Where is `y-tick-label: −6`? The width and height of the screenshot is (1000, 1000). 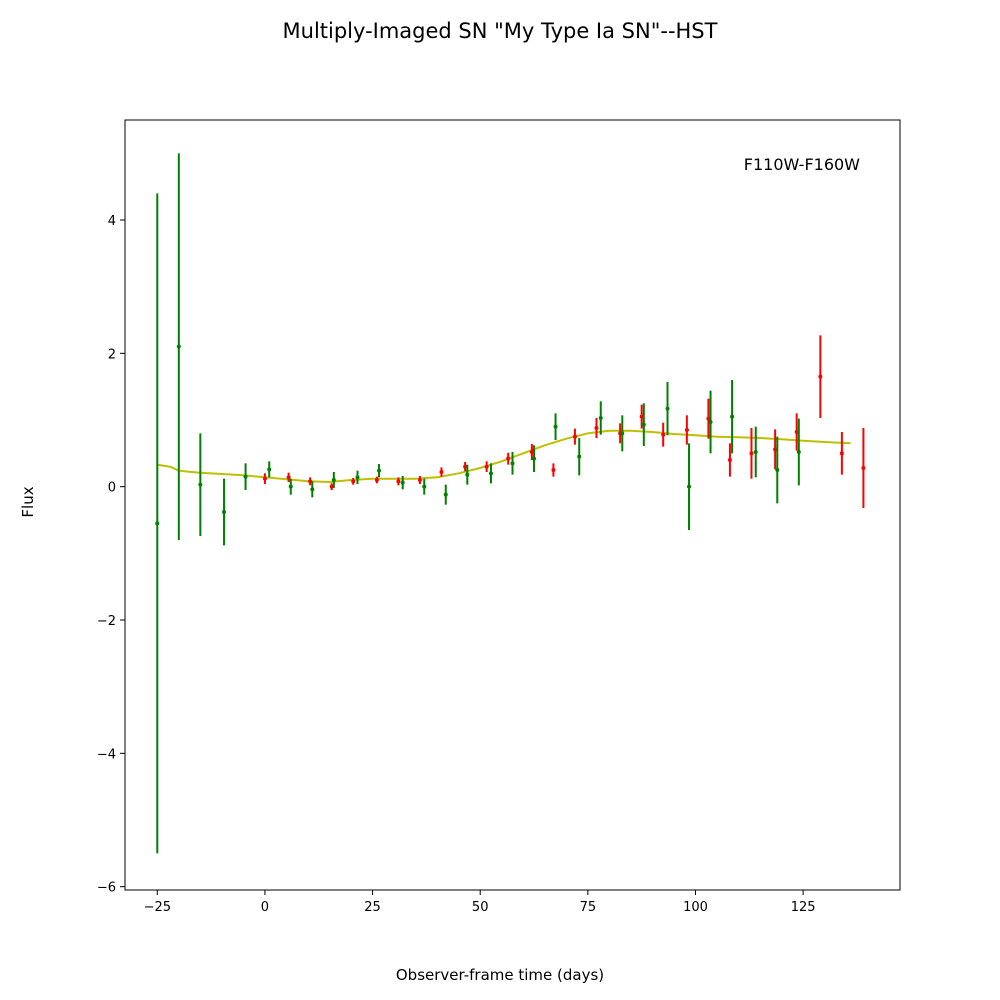 y-tick-label: −6 is located at coordinates (106, 888).